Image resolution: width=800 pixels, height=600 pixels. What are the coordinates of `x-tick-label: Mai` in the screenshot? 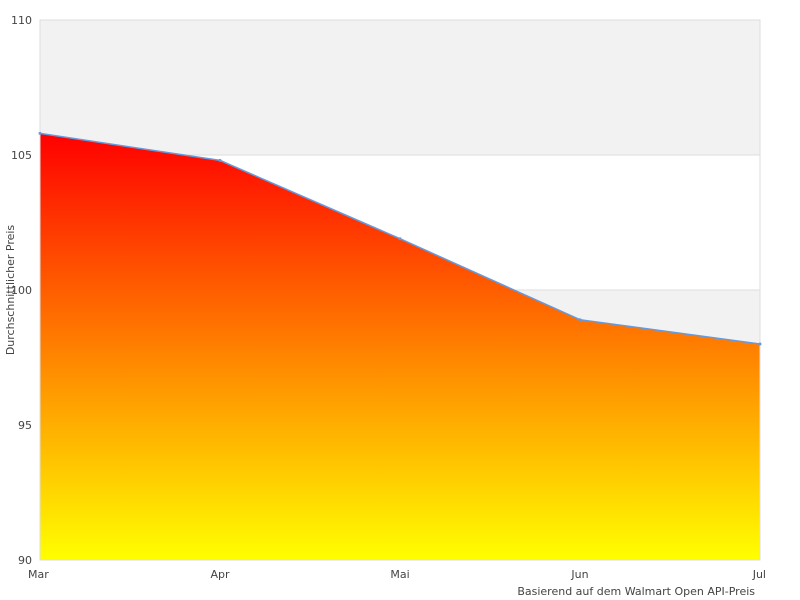 It's located at (399, 574).